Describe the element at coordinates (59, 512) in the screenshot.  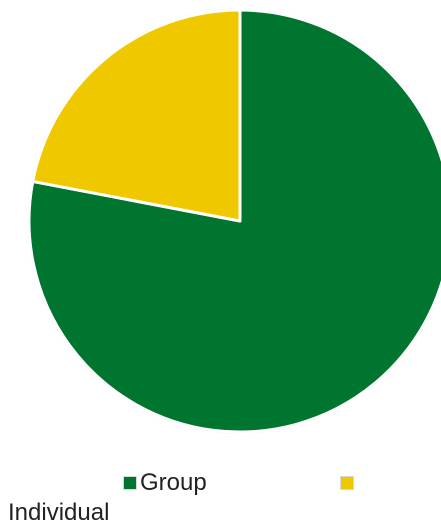
I see `legend-label-individual: Individual` at that location.